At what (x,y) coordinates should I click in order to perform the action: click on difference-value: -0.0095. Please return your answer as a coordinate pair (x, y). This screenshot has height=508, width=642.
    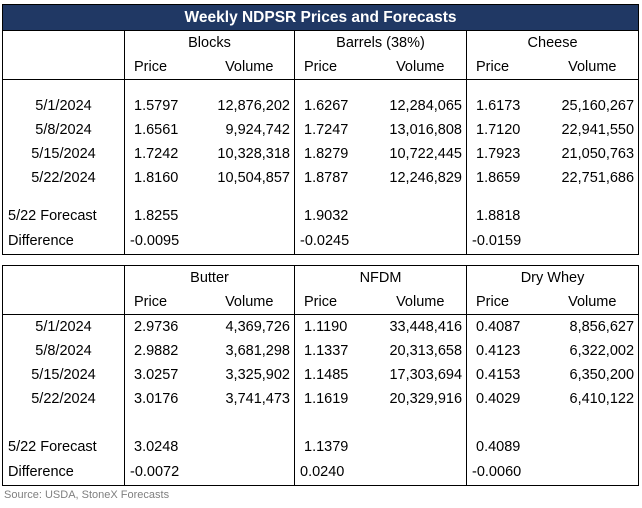
    Looking at the image, I should click on (164, 242).